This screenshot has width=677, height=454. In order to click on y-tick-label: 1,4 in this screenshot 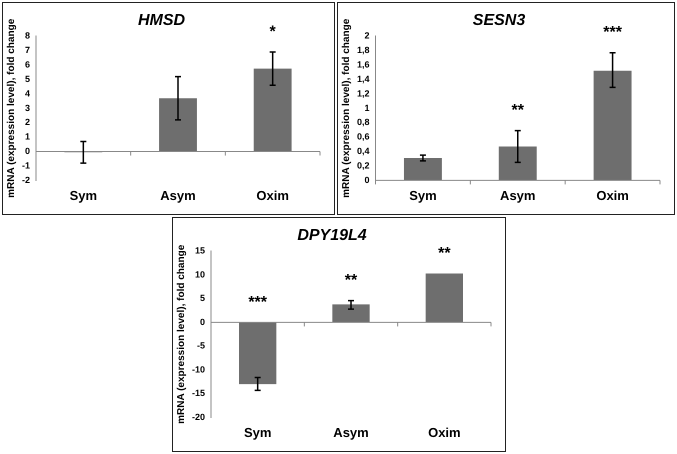, I will do `click(363, 79)`.